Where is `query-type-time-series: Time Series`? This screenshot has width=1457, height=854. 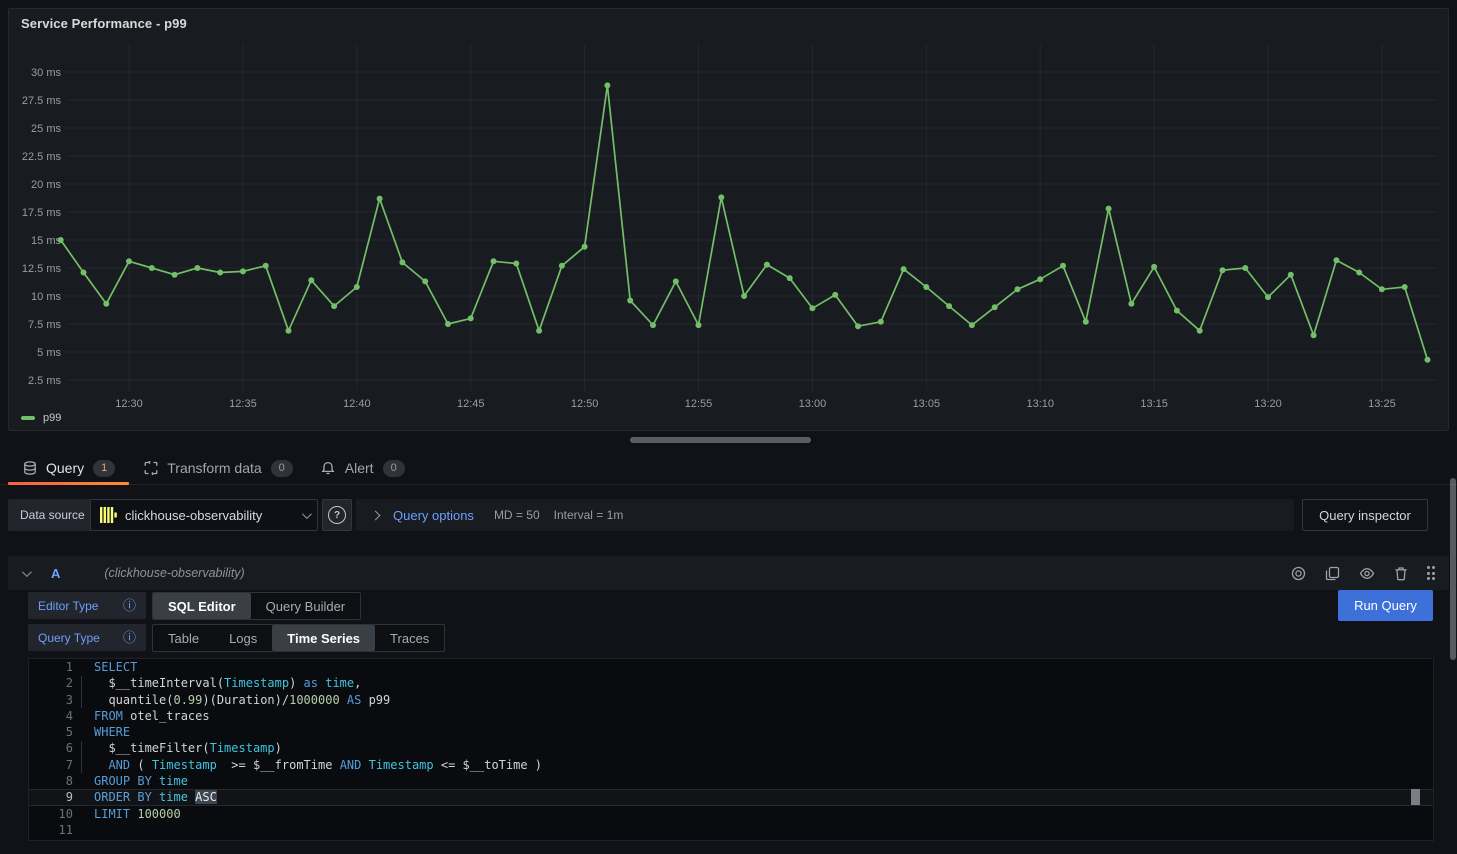 query-type-time-series: Time Series is located at coordinates (324, 638).